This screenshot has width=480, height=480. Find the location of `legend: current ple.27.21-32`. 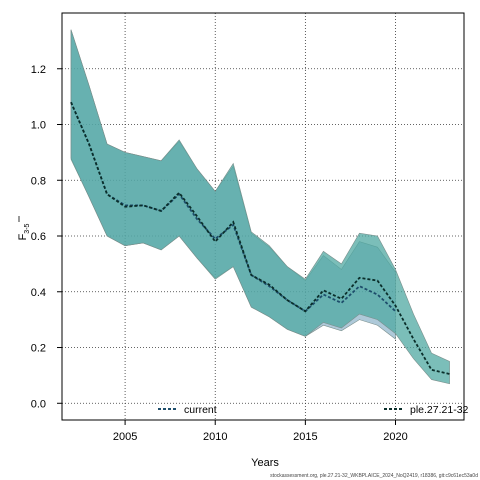

legend: current ple.27.21-32 is located at coordinates (313, 410).